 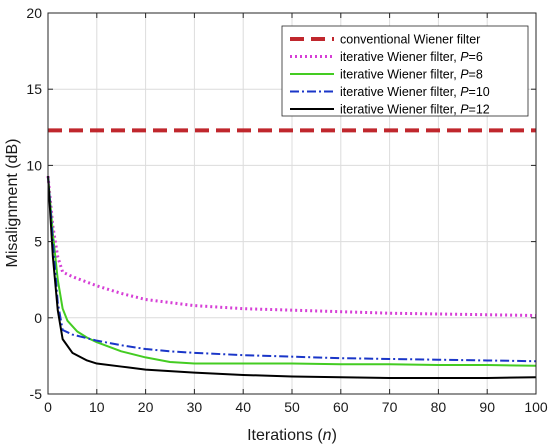 I want to click on x-tick-label: 100, so click(x=536, y=407).